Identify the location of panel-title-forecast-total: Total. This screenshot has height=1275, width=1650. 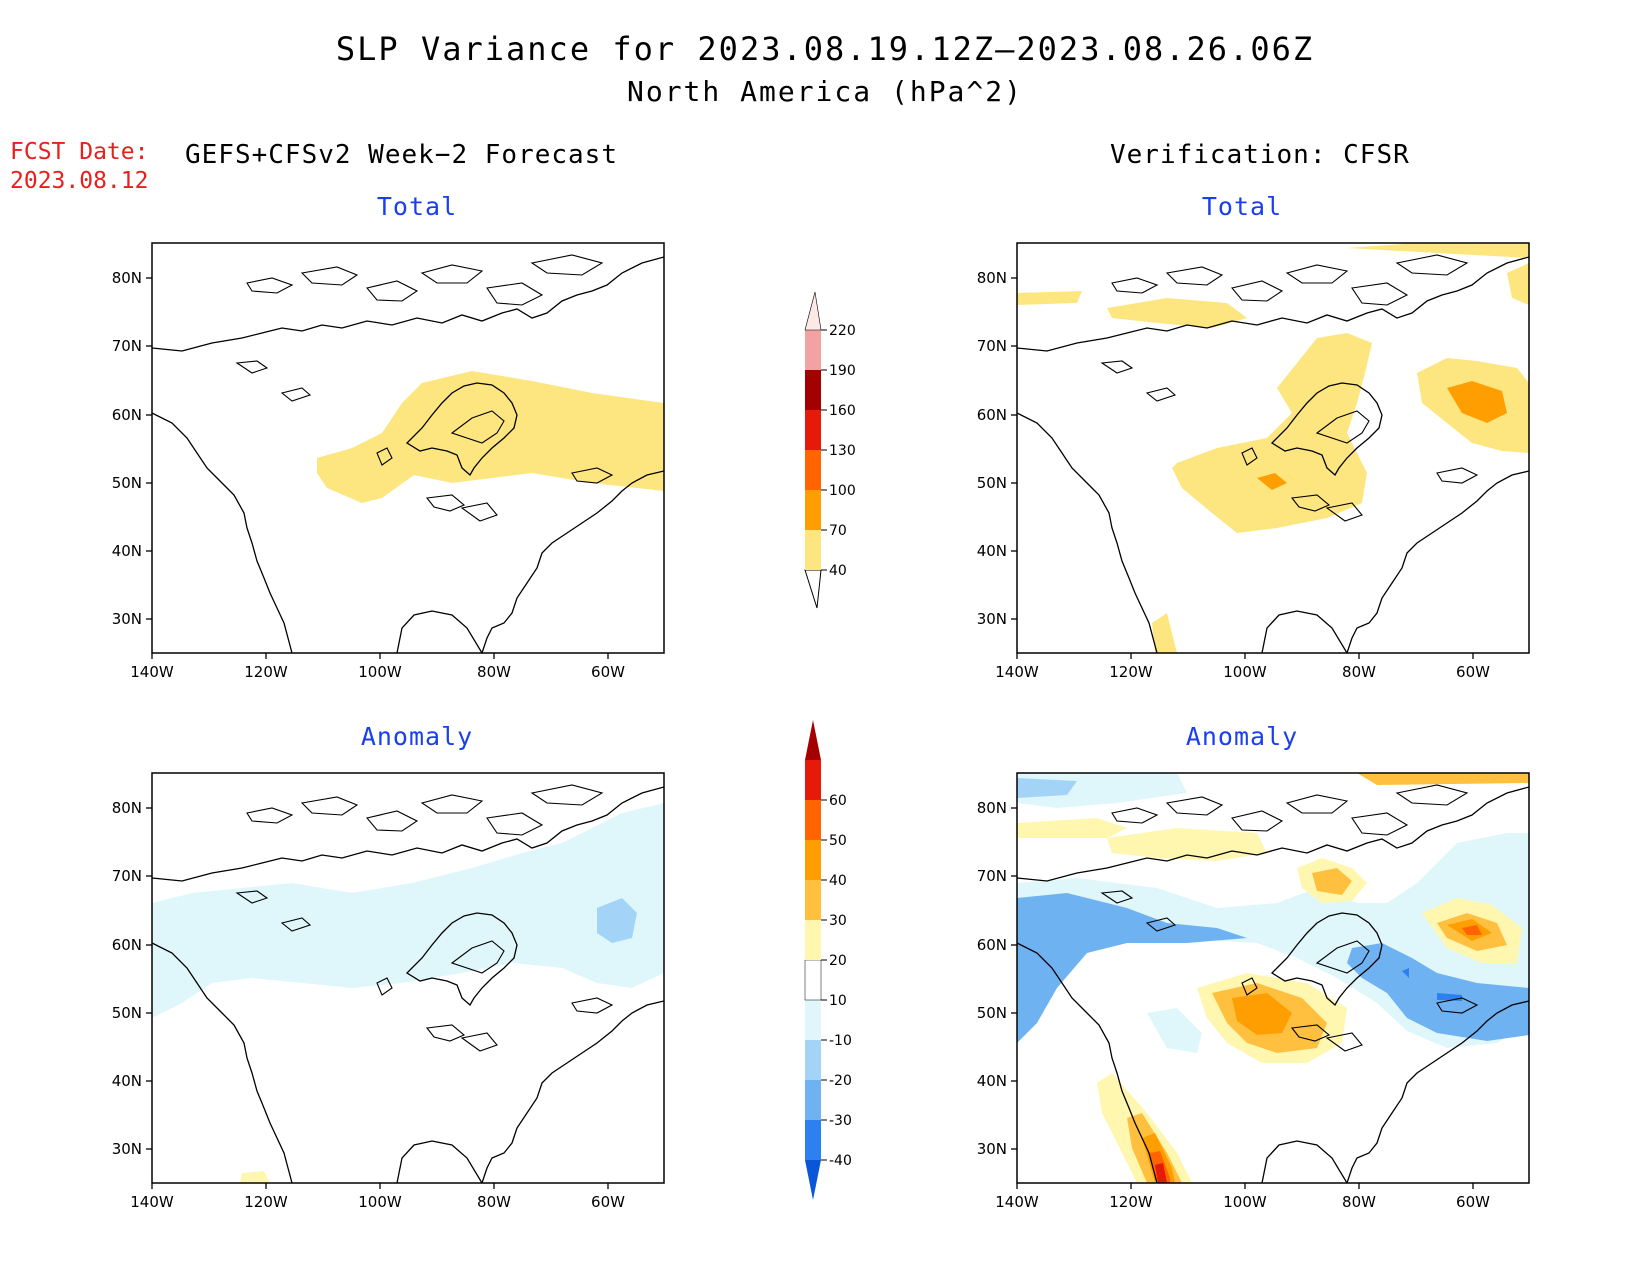
(417, 206).